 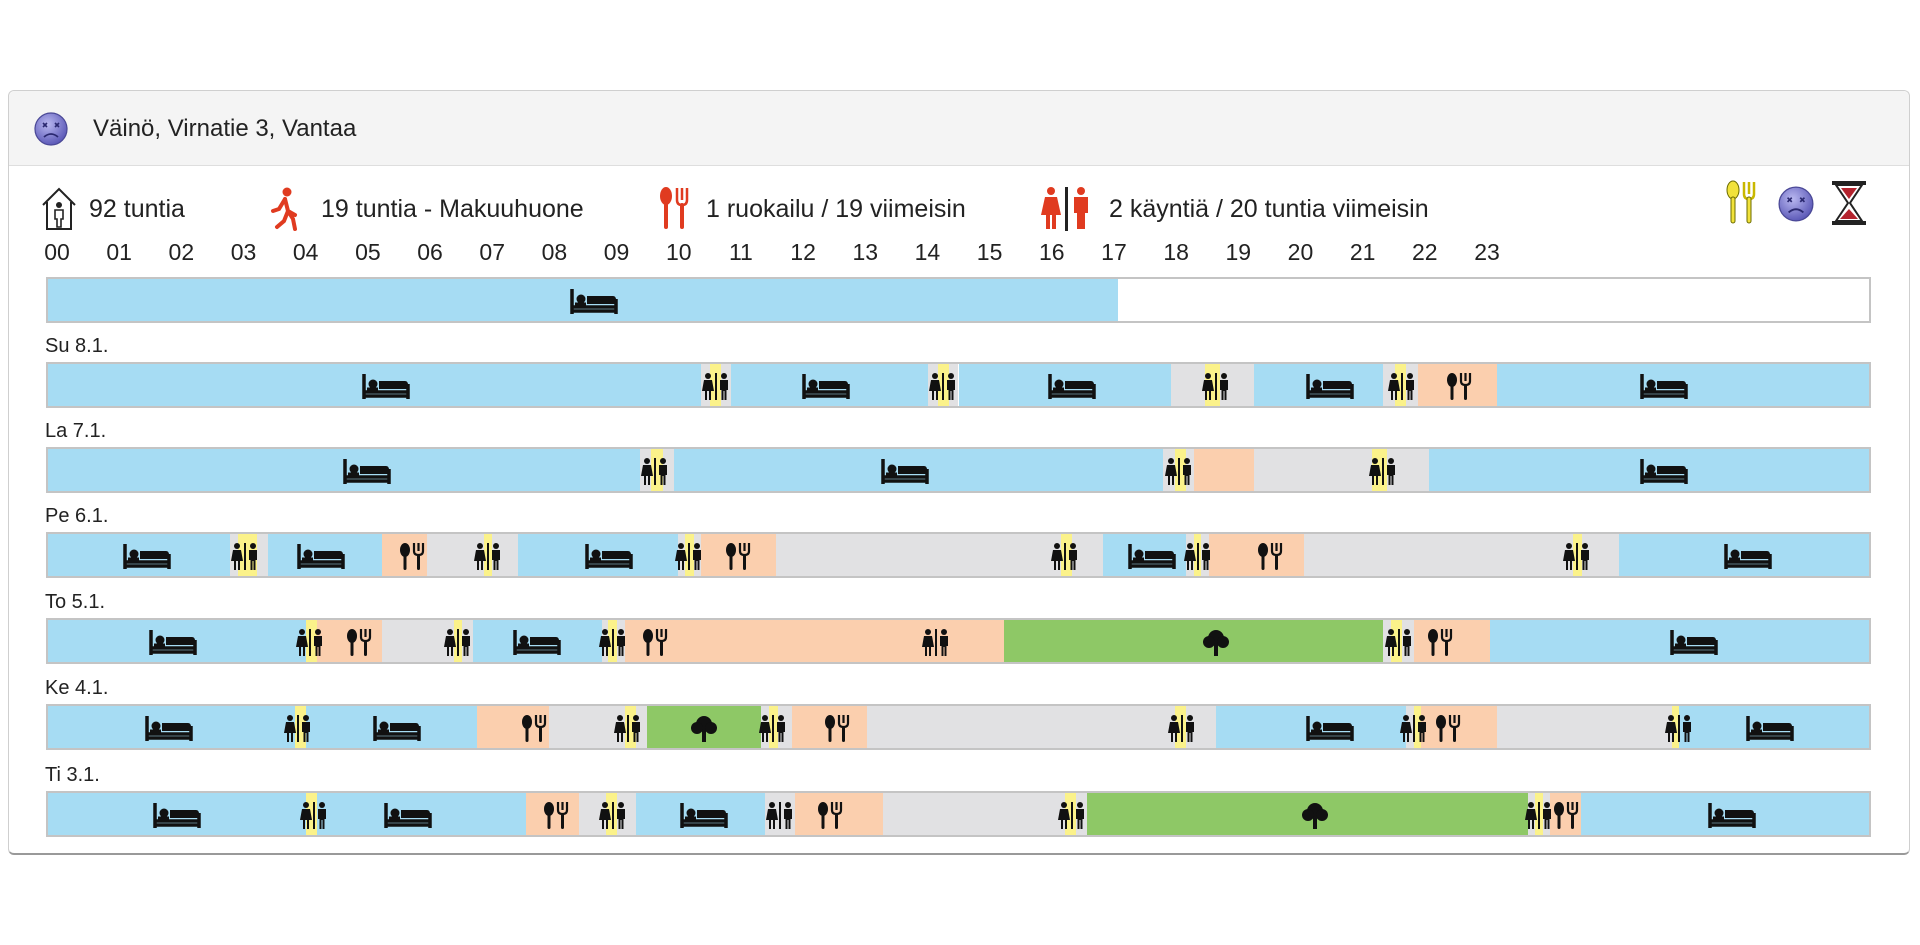 What do you see at coordinates (75, 602) in the screenshot?
I see `day-label: To 5.1.` at bounding box center [75, 602].